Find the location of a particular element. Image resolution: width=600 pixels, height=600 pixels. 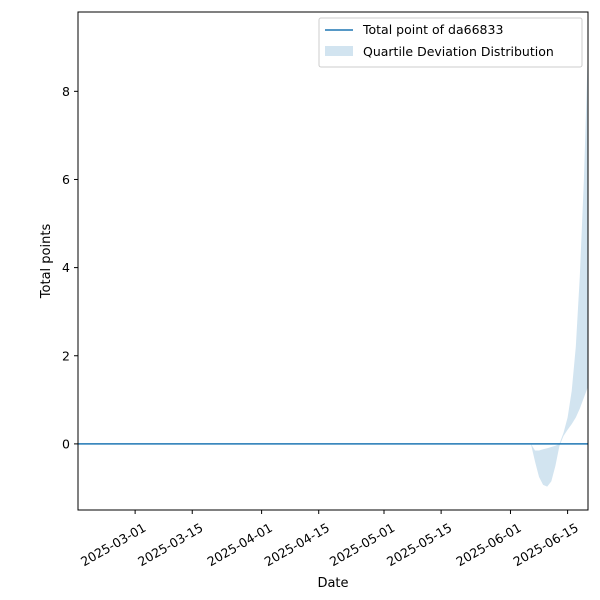

quartile-band is located at coordinates (559, 267).